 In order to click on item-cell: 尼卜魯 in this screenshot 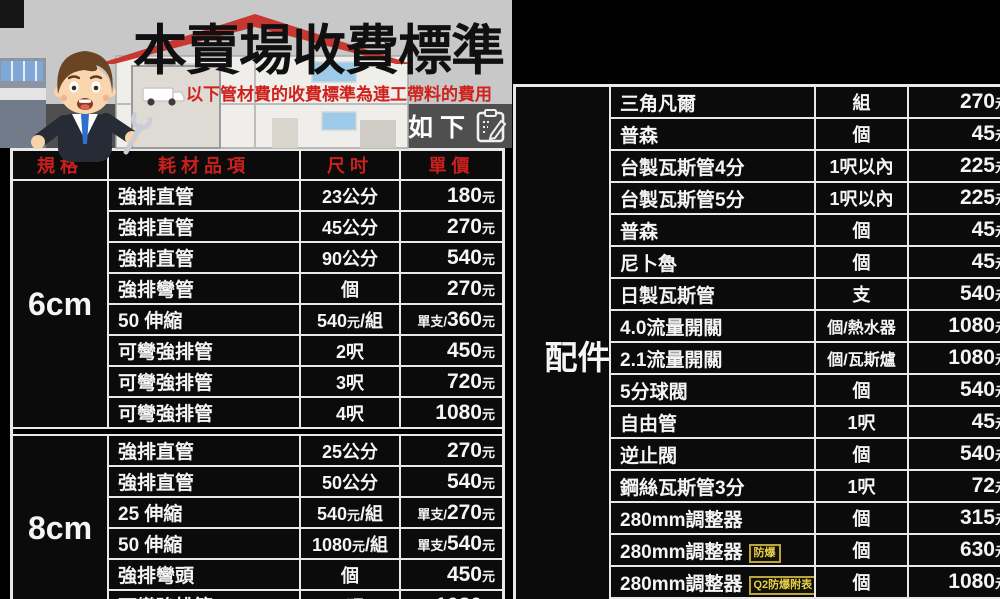, I will do `click(712, 262)`.